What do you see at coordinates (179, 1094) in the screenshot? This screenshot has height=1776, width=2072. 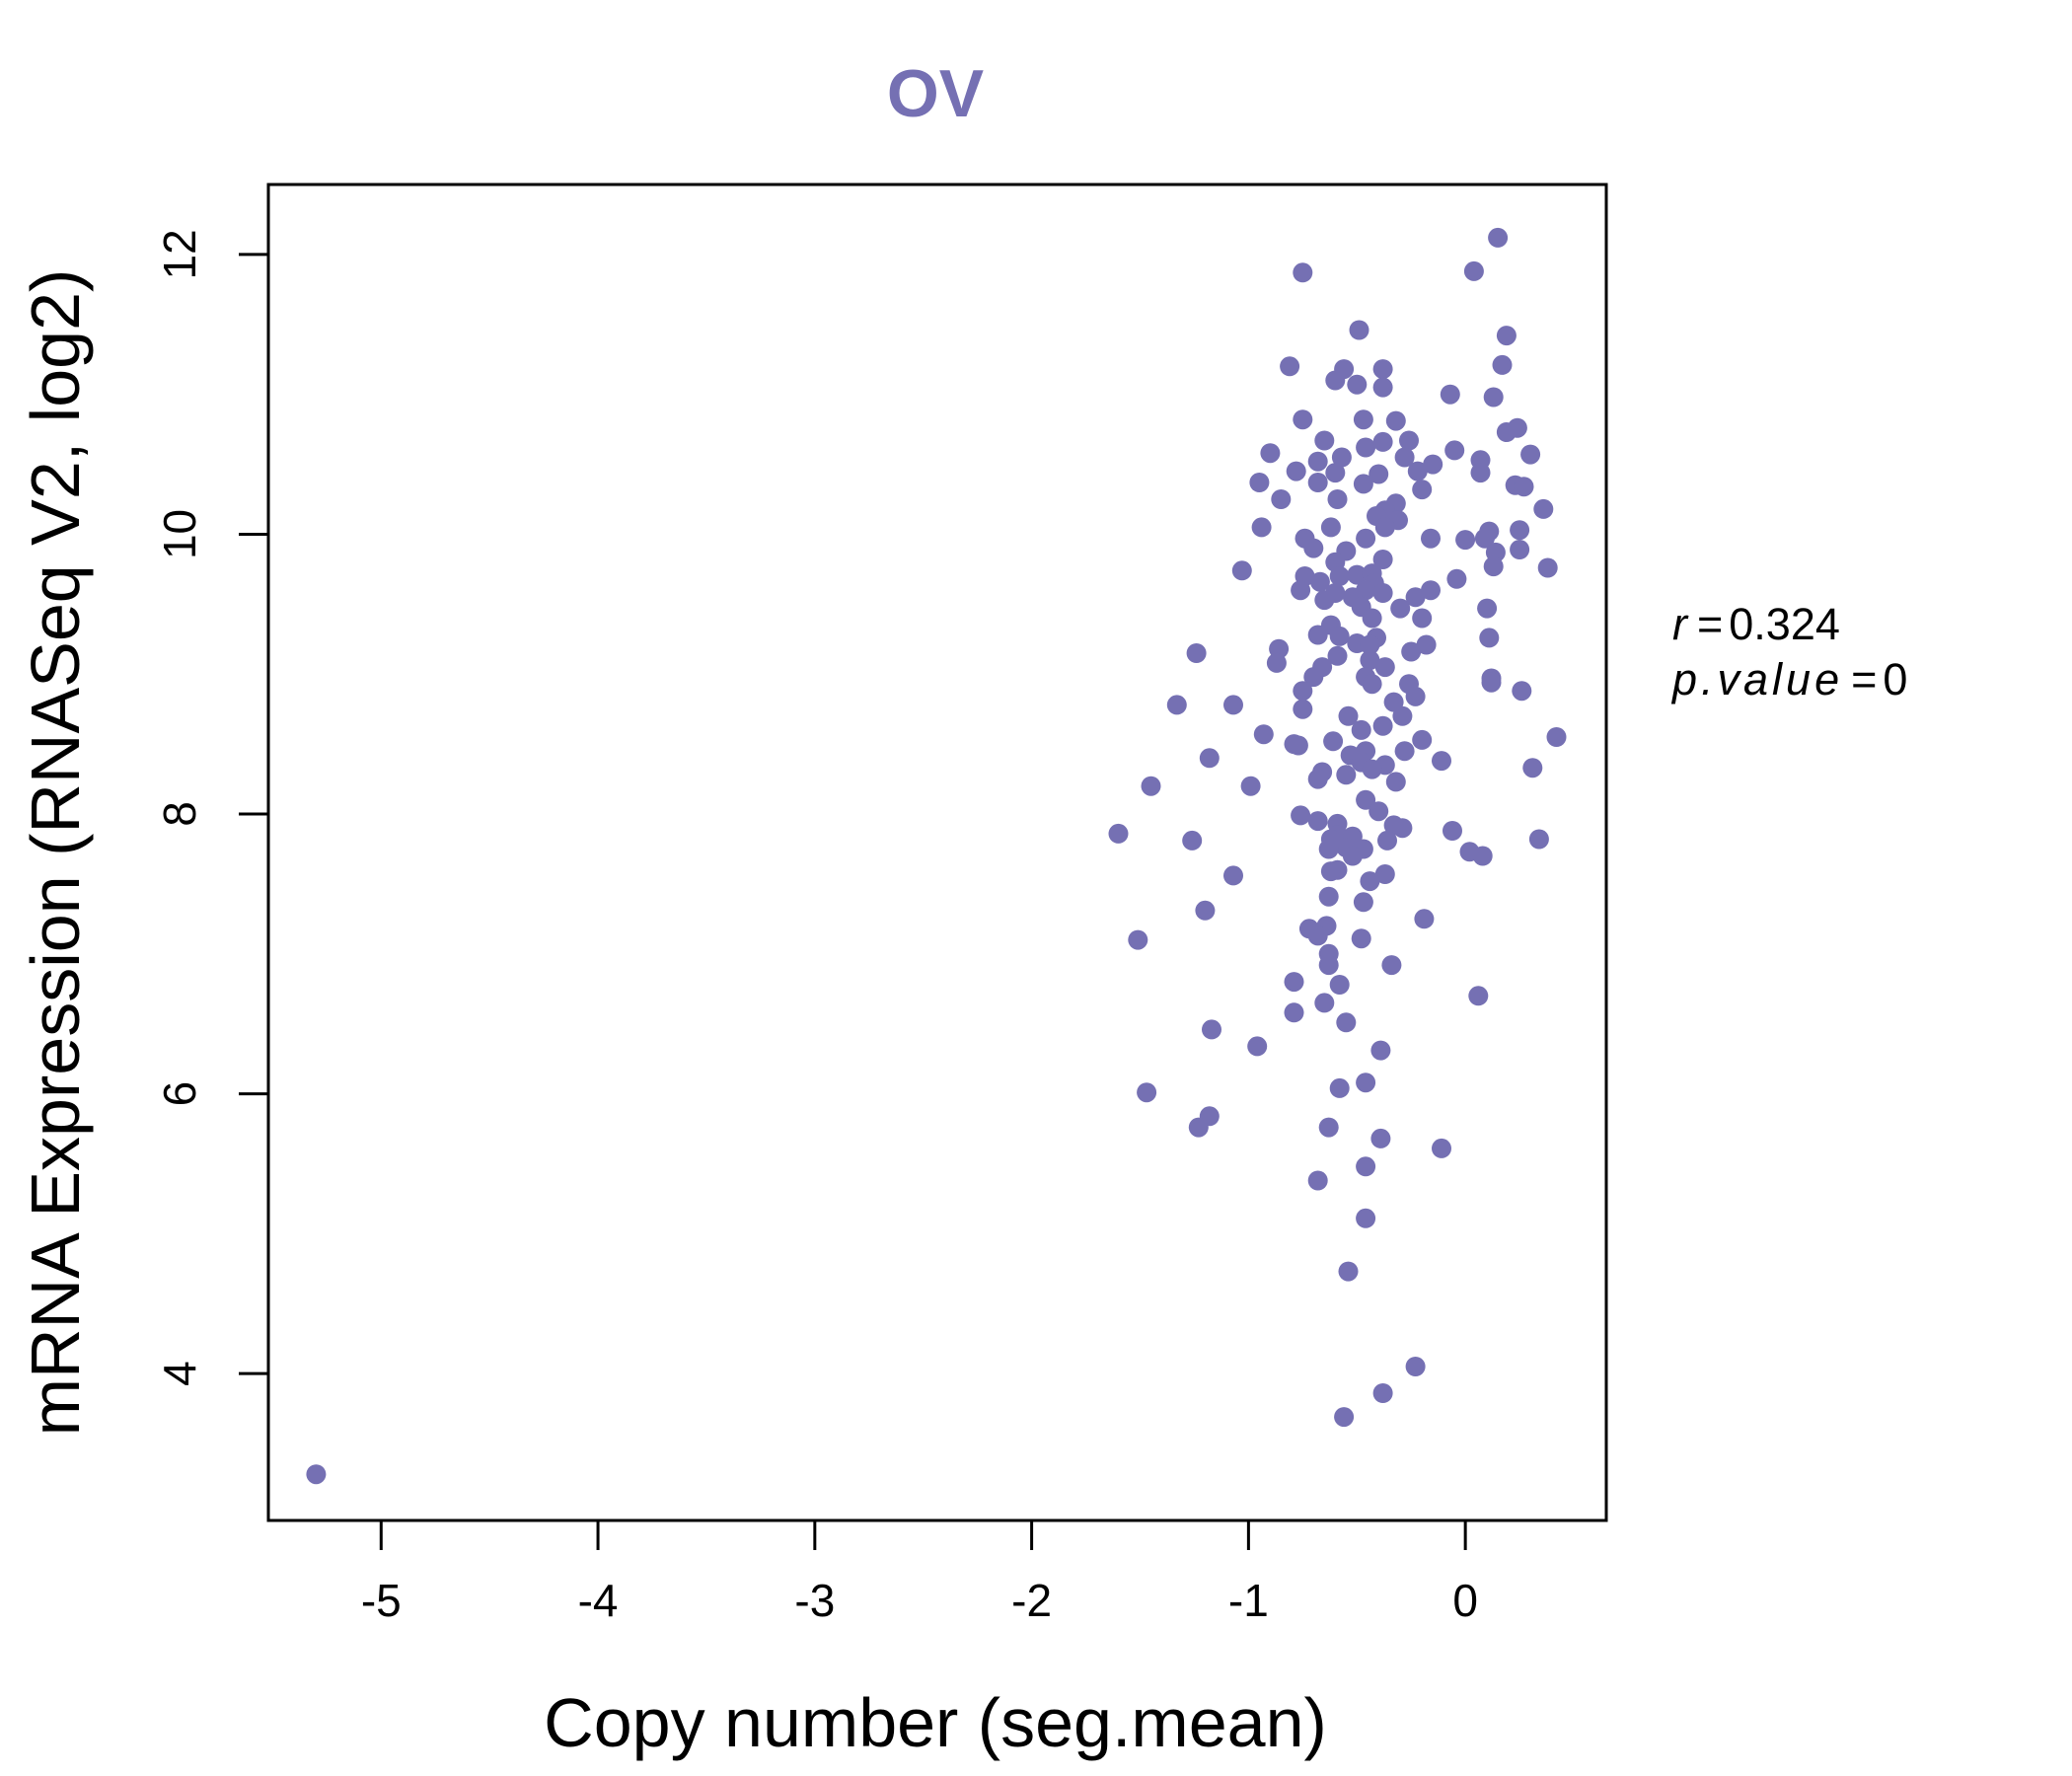 I see `y-tick-label: 6` at bounding box center [179, 1094].